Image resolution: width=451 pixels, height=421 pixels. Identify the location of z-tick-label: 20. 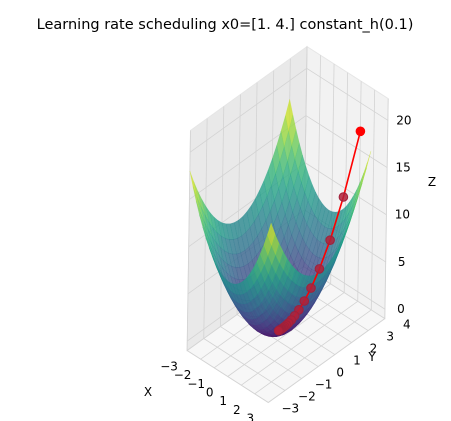
(403, 120).